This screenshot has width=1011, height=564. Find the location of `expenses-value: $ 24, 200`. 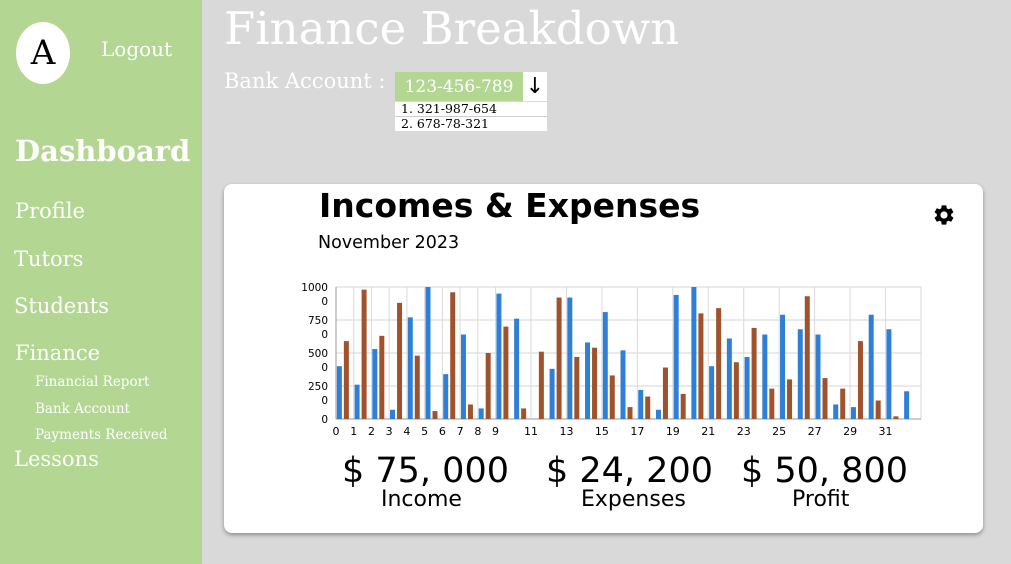

expenses-value: $ 24, 200 is located at coordinates (629, 471).